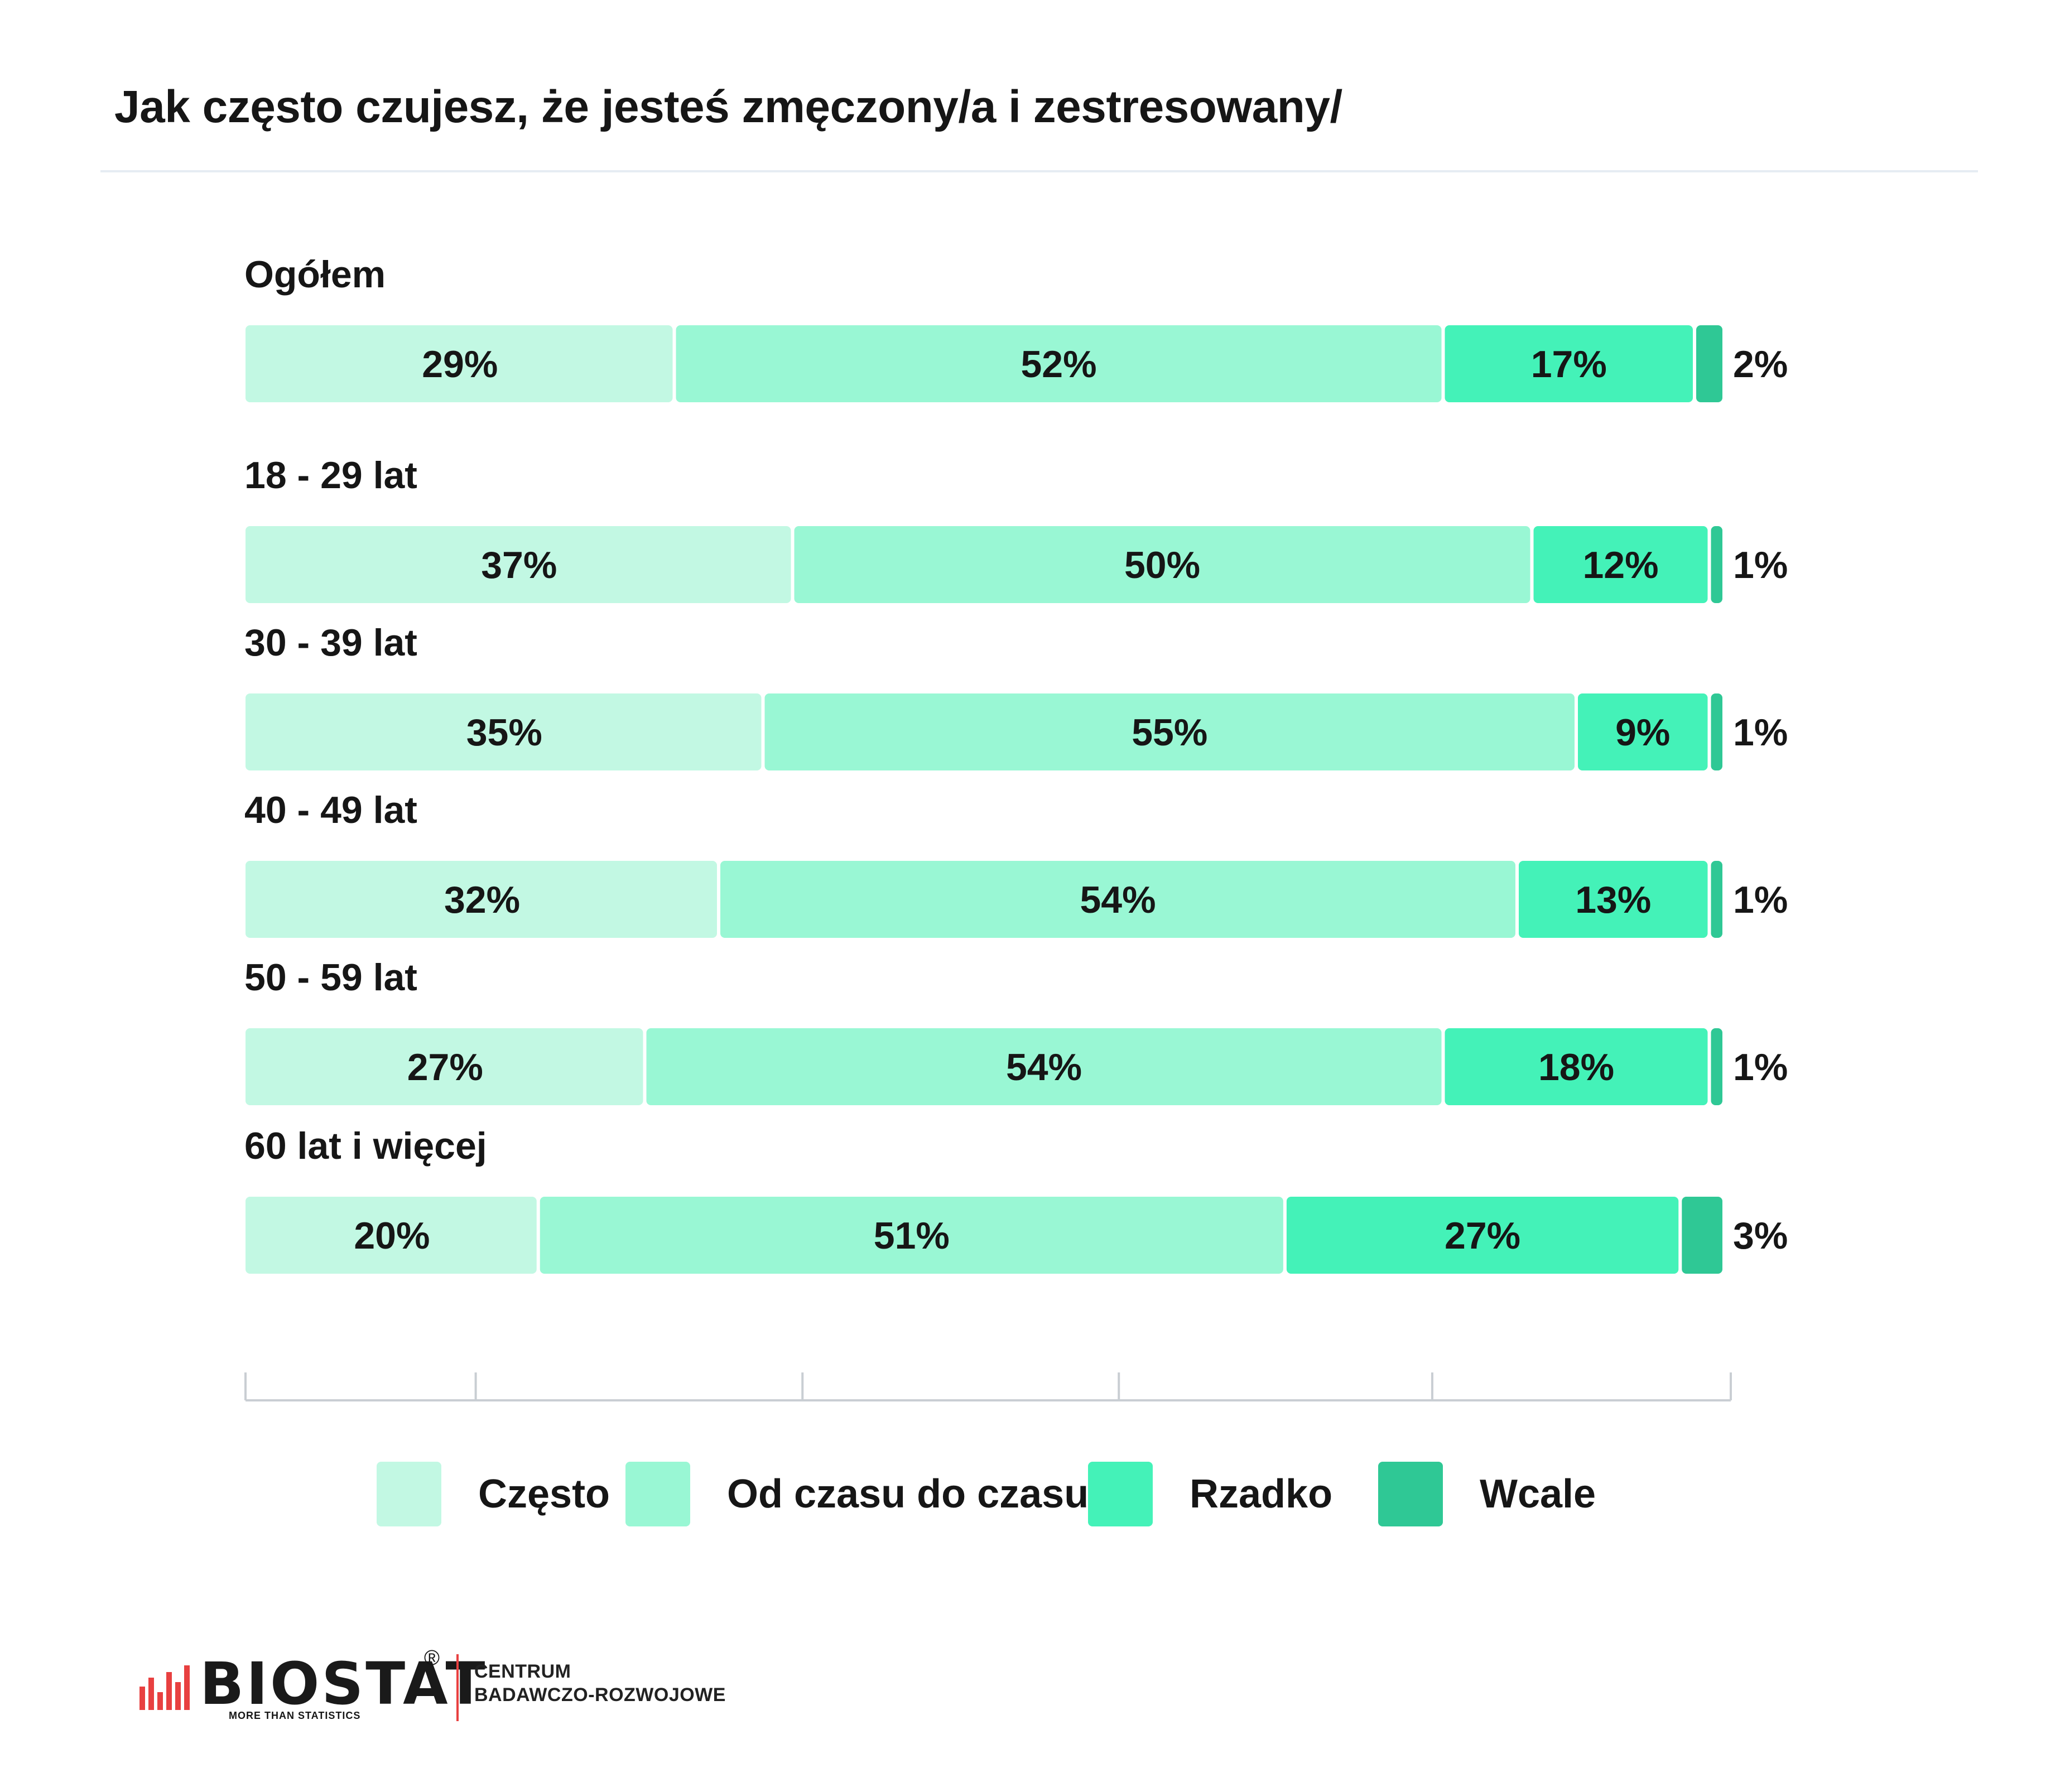  I want to click on data-label: 35%, so click(504, 732).